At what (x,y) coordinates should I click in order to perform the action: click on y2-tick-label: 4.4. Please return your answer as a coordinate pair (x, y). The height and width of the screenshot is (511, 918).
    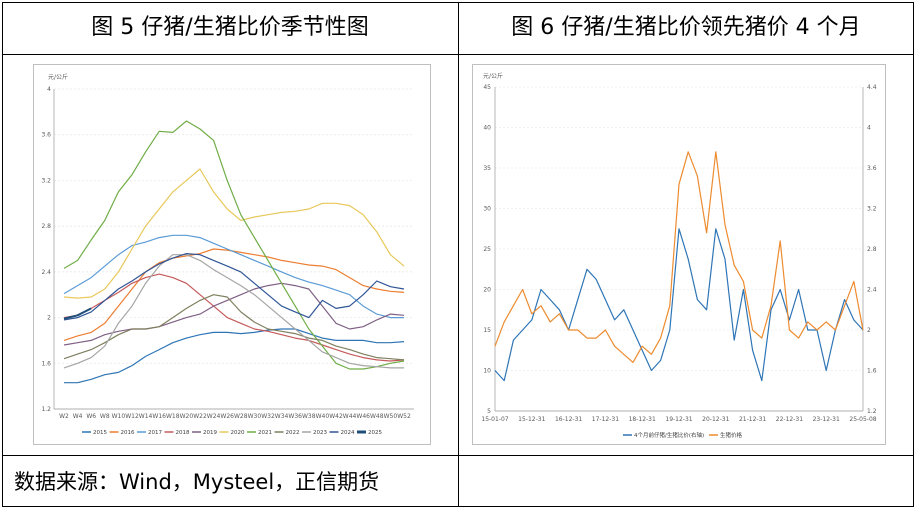
    Looking at the image, I should click on (872, 87).